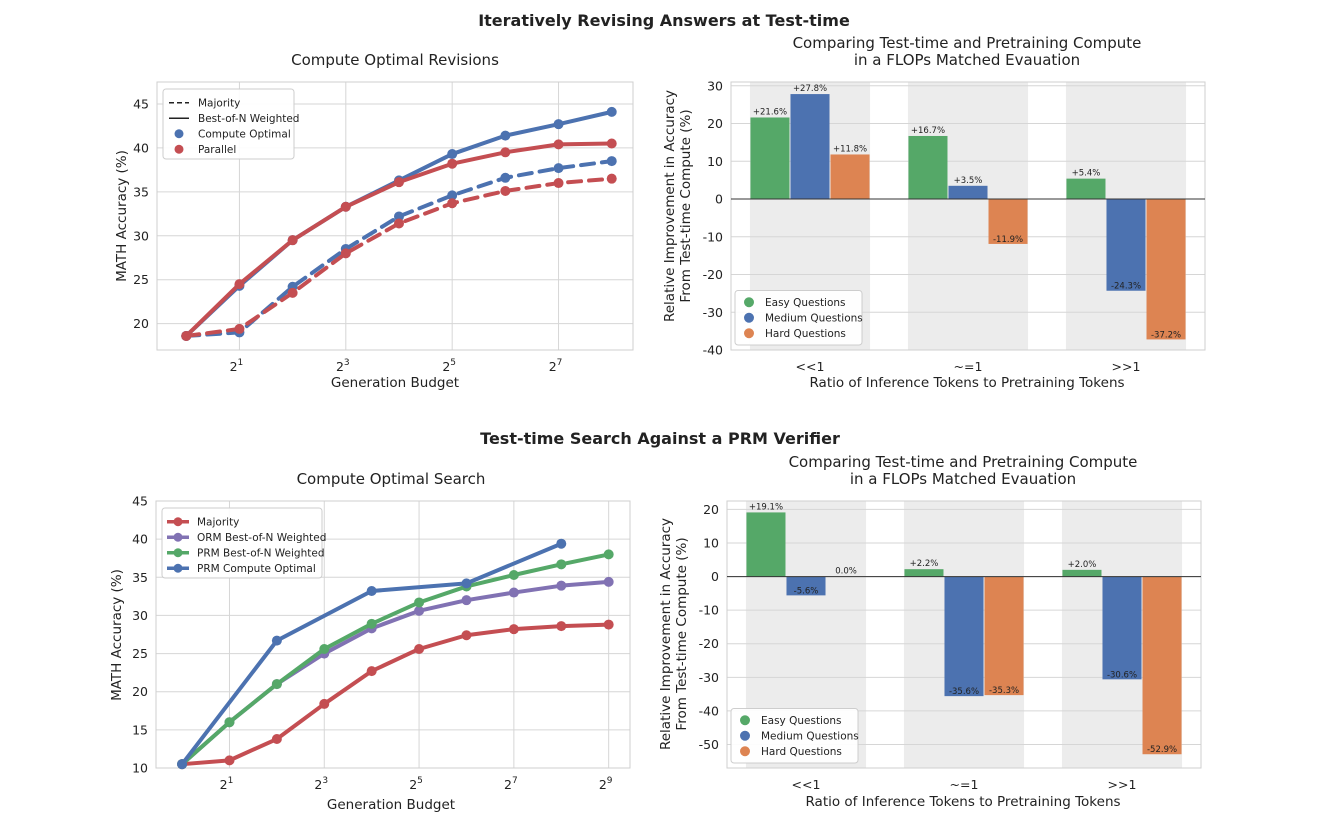 The image size is (1323, 830). Describe the element at coordinates (1004, 691) in the screenshot. I see `data-label: -35.3%` at that location.